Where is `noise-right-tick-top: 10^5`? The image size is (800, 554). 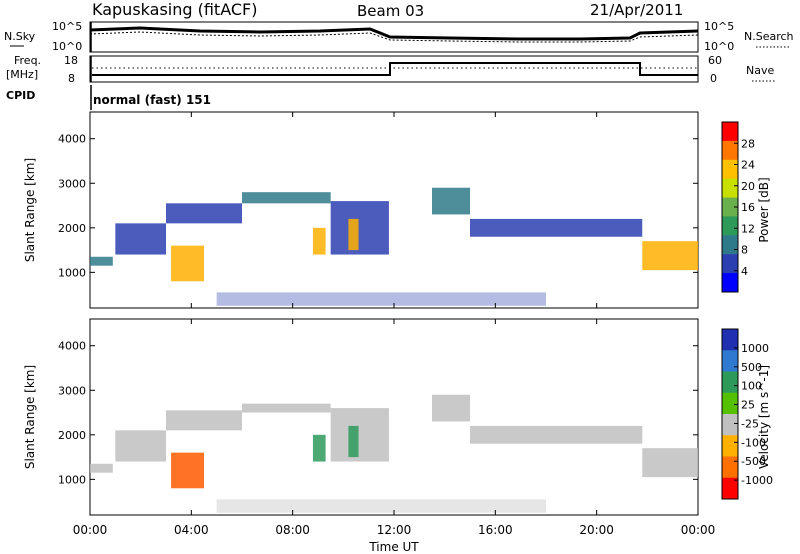 noise-right-tick-top: 10^5 is located at coordinates (719, 26).